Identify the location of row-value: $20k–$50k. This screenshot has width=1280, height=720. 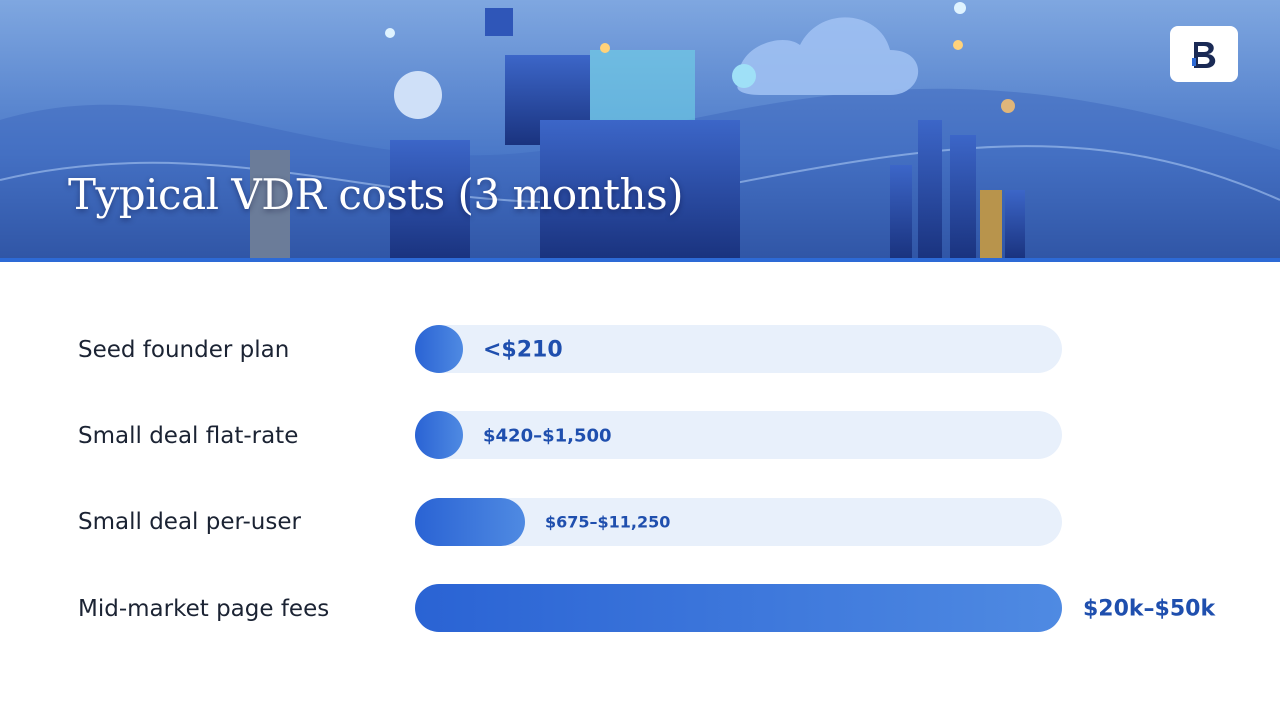
(1149, 609).